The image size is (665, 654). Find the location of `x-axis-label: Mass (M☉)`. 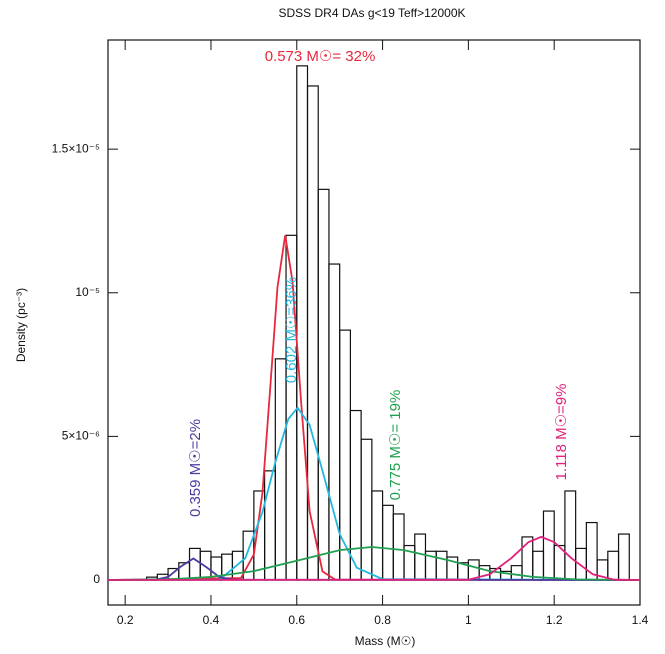

x-axis-label: Mass (M☉) is located at coordinates (385, 641).